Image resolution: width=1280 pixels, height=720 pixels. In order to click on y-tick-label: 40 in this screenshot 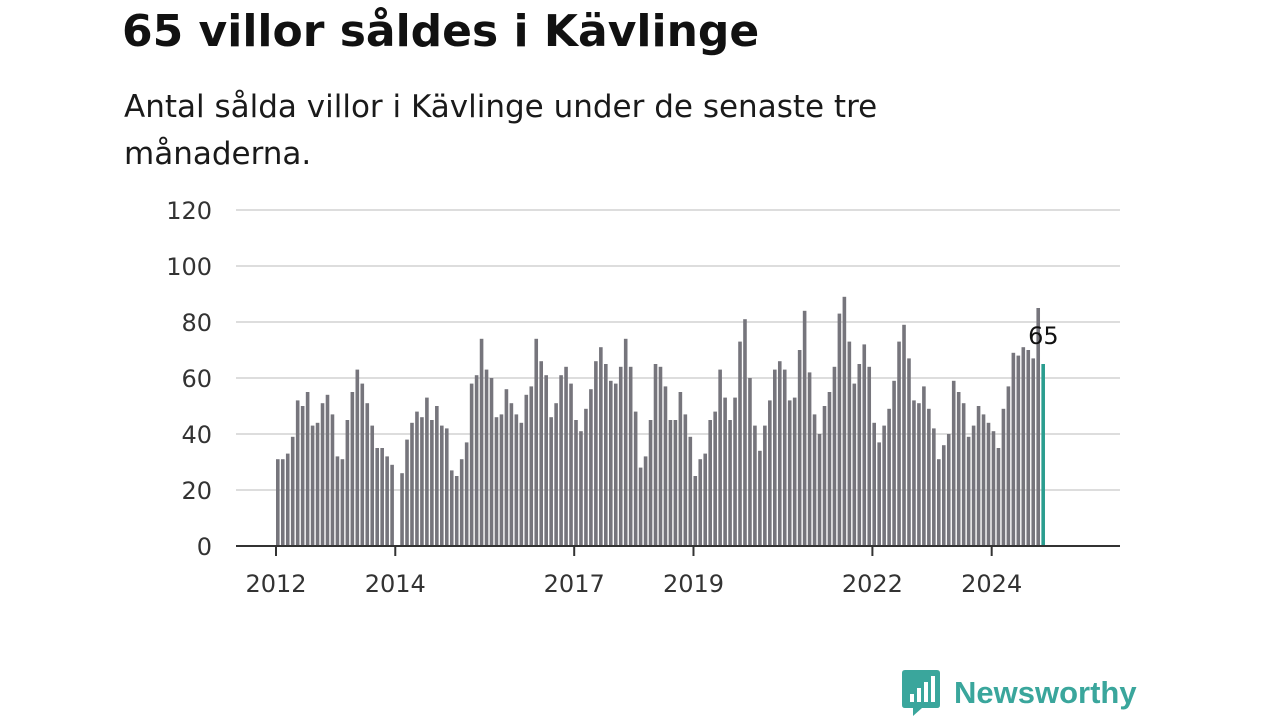, I will do `click(196, 435)`.